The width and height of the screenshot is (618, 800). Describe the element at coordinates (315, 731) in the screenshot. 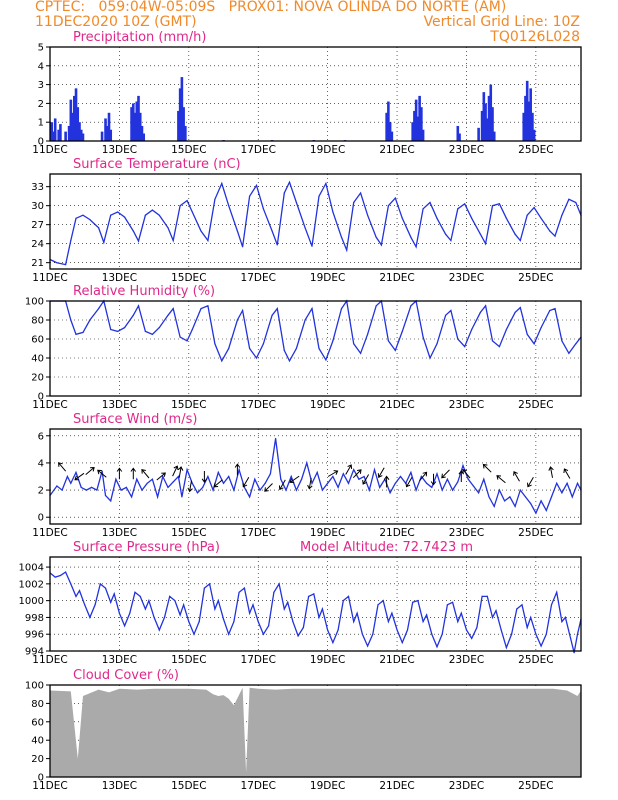

I see `panel-frame` at that location.